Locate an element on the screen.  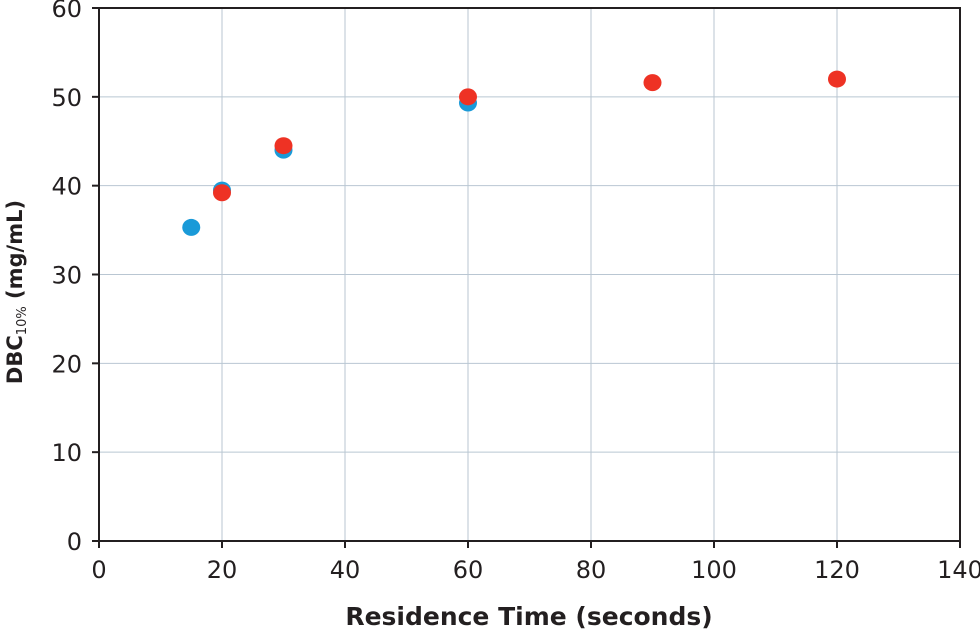
y-tick-label: 30 is located at coordinates (66, 276).